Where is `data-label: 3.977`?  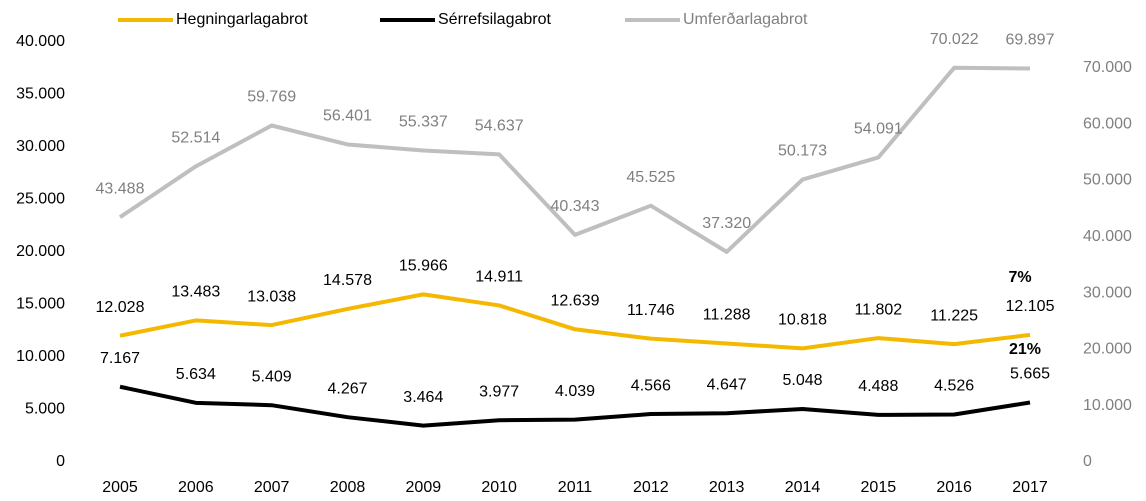
data-label: 3.977 is located at coordinates (499, 391).